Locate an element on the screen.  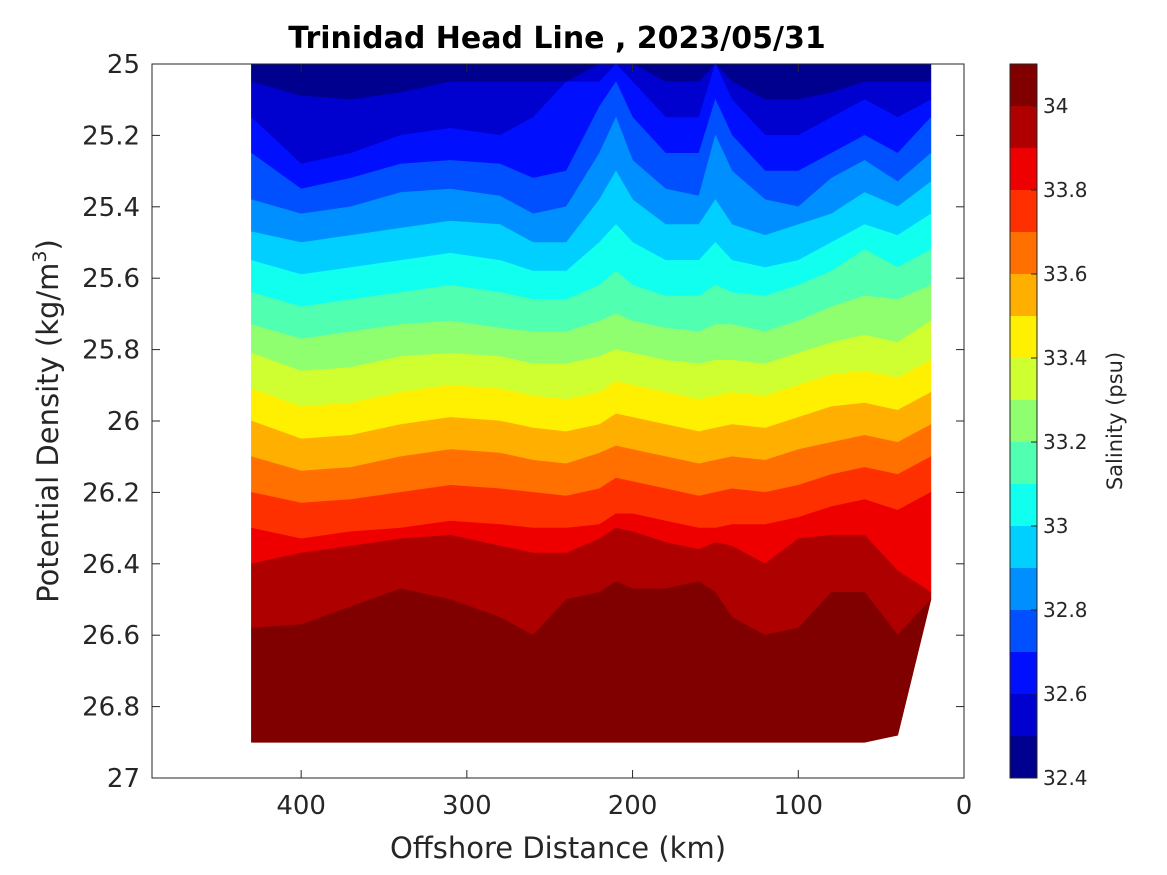
x-tick-label: 300 is located at coordinates (467, 806).